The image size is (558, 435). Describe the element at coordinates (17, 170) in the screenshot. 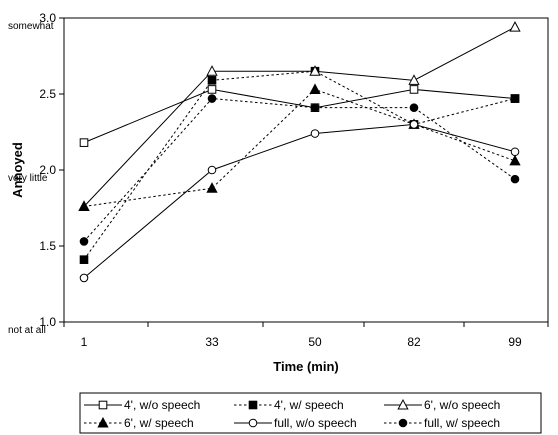

I see `y-axis-title: Annoyed` at that location.